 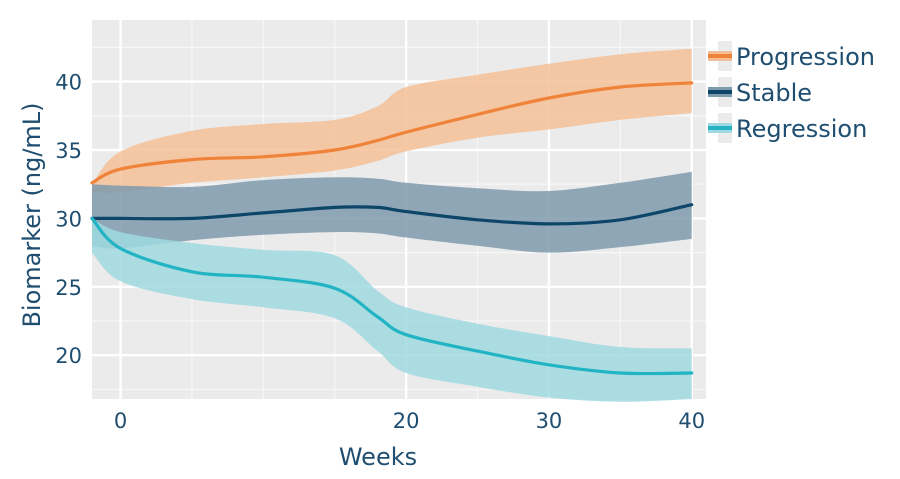 What do you see at coordinates (392, 133) in the screenshot?
I see `line-progression` at bounding box center [392, 133].